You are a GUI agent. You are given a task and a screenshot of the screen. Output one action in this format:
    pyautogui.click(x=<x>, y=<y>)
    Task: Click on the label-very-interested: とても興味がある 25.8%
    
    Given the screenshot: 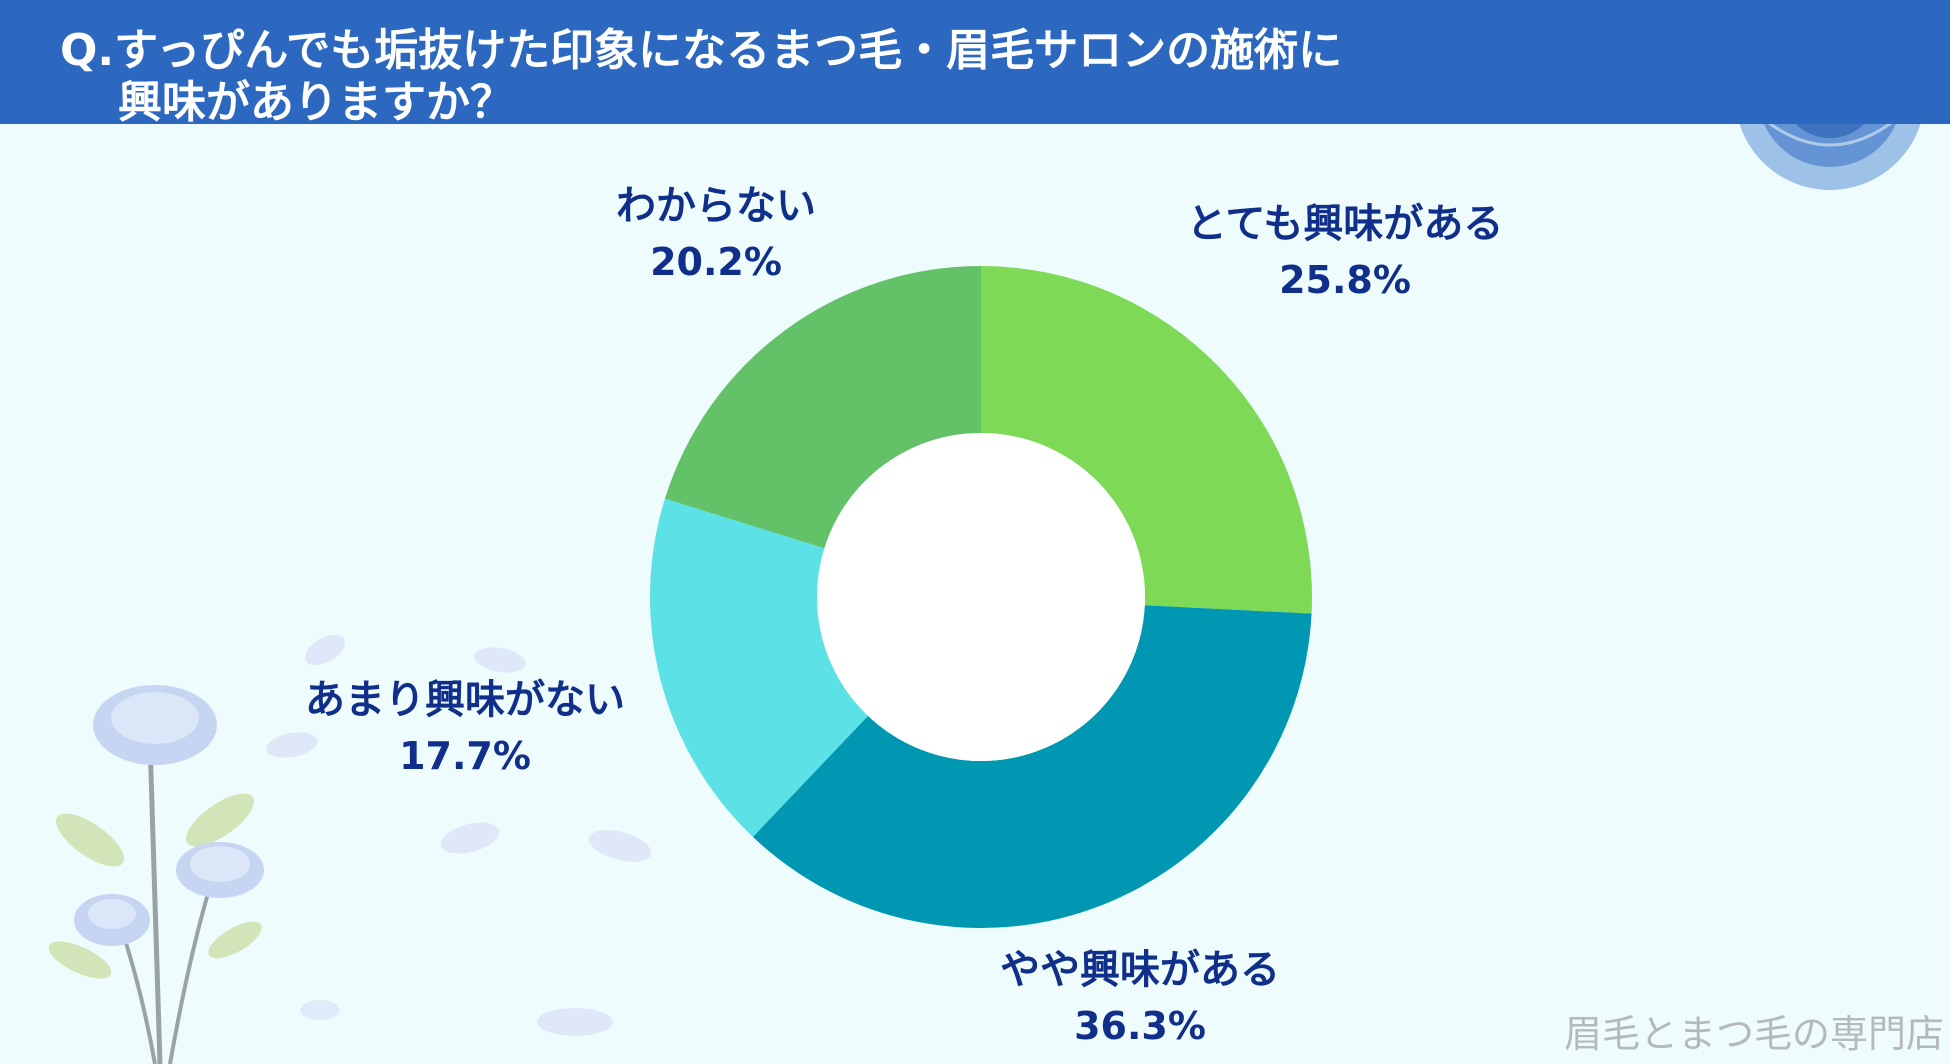 What is the action you would take?
    pyautogui.click(x=1345, y=252)
    